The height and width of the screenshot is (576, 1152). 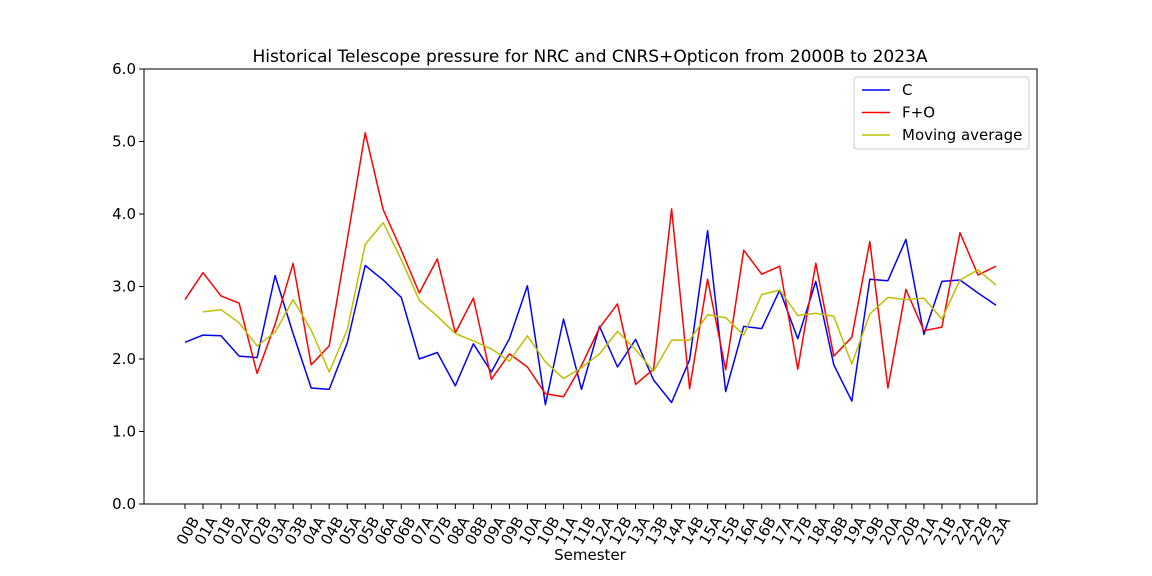 What do you see at coordinates (124, 287) in the screenshot?
I see `y-tick-label: 3.0` at bounding box center [124, 287].